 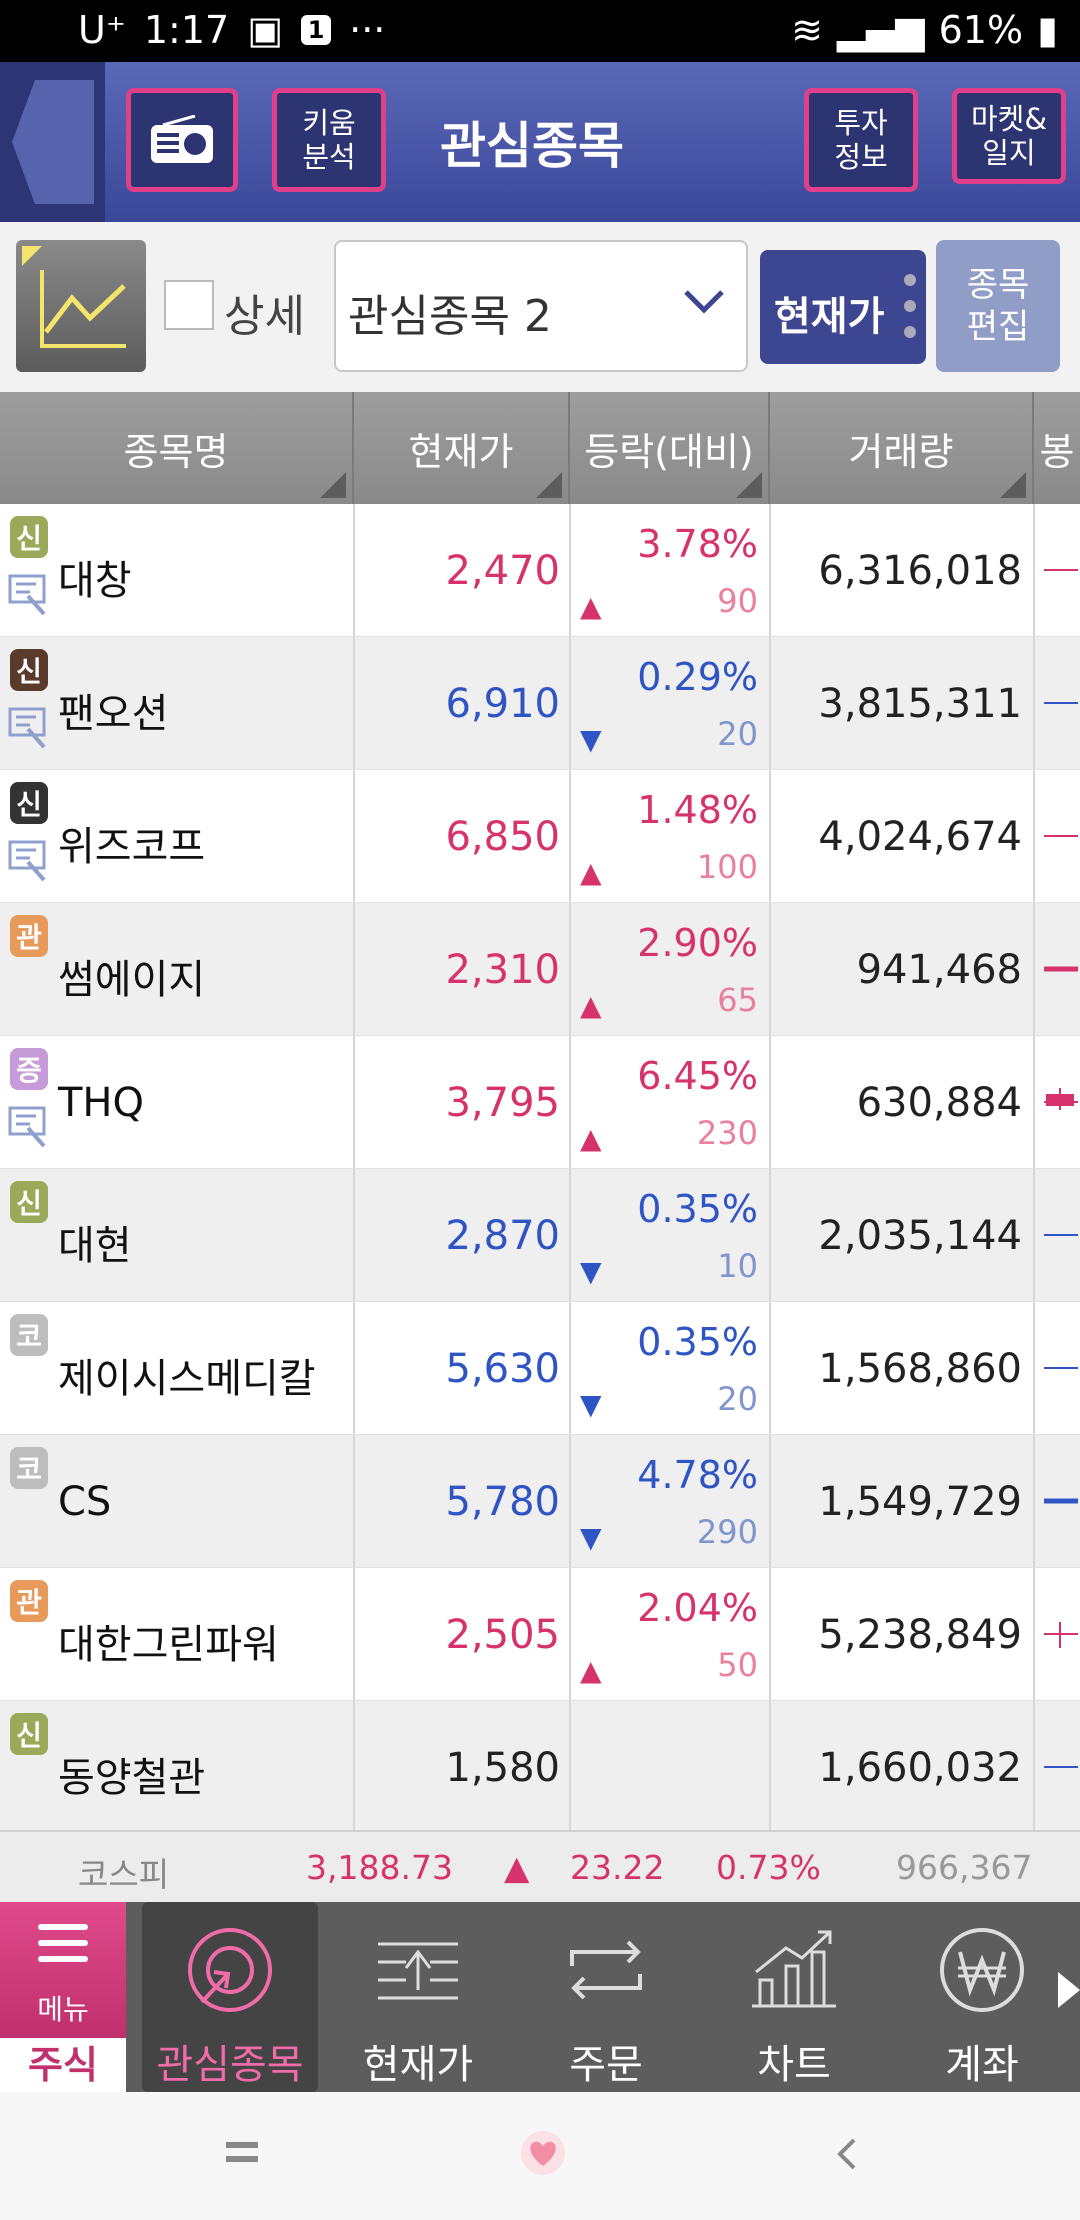 What do you see at coordinates (540, 1235) in the screenshot?
I see `table-row: 신 대현 2,870 0.35% 10 ▼ 2,035,144` at bounding box center [540, 1235].